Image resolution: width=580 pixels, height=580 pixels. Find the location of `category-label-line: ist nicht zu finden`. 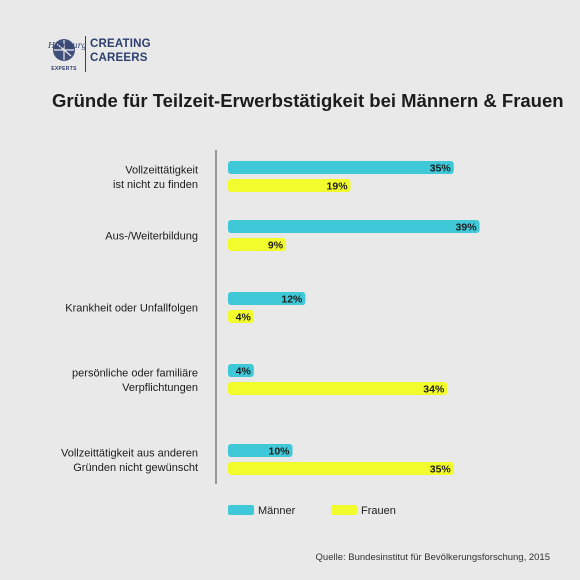

category-label-line: ist nicht zu finden is located at coordinates (155, 185).